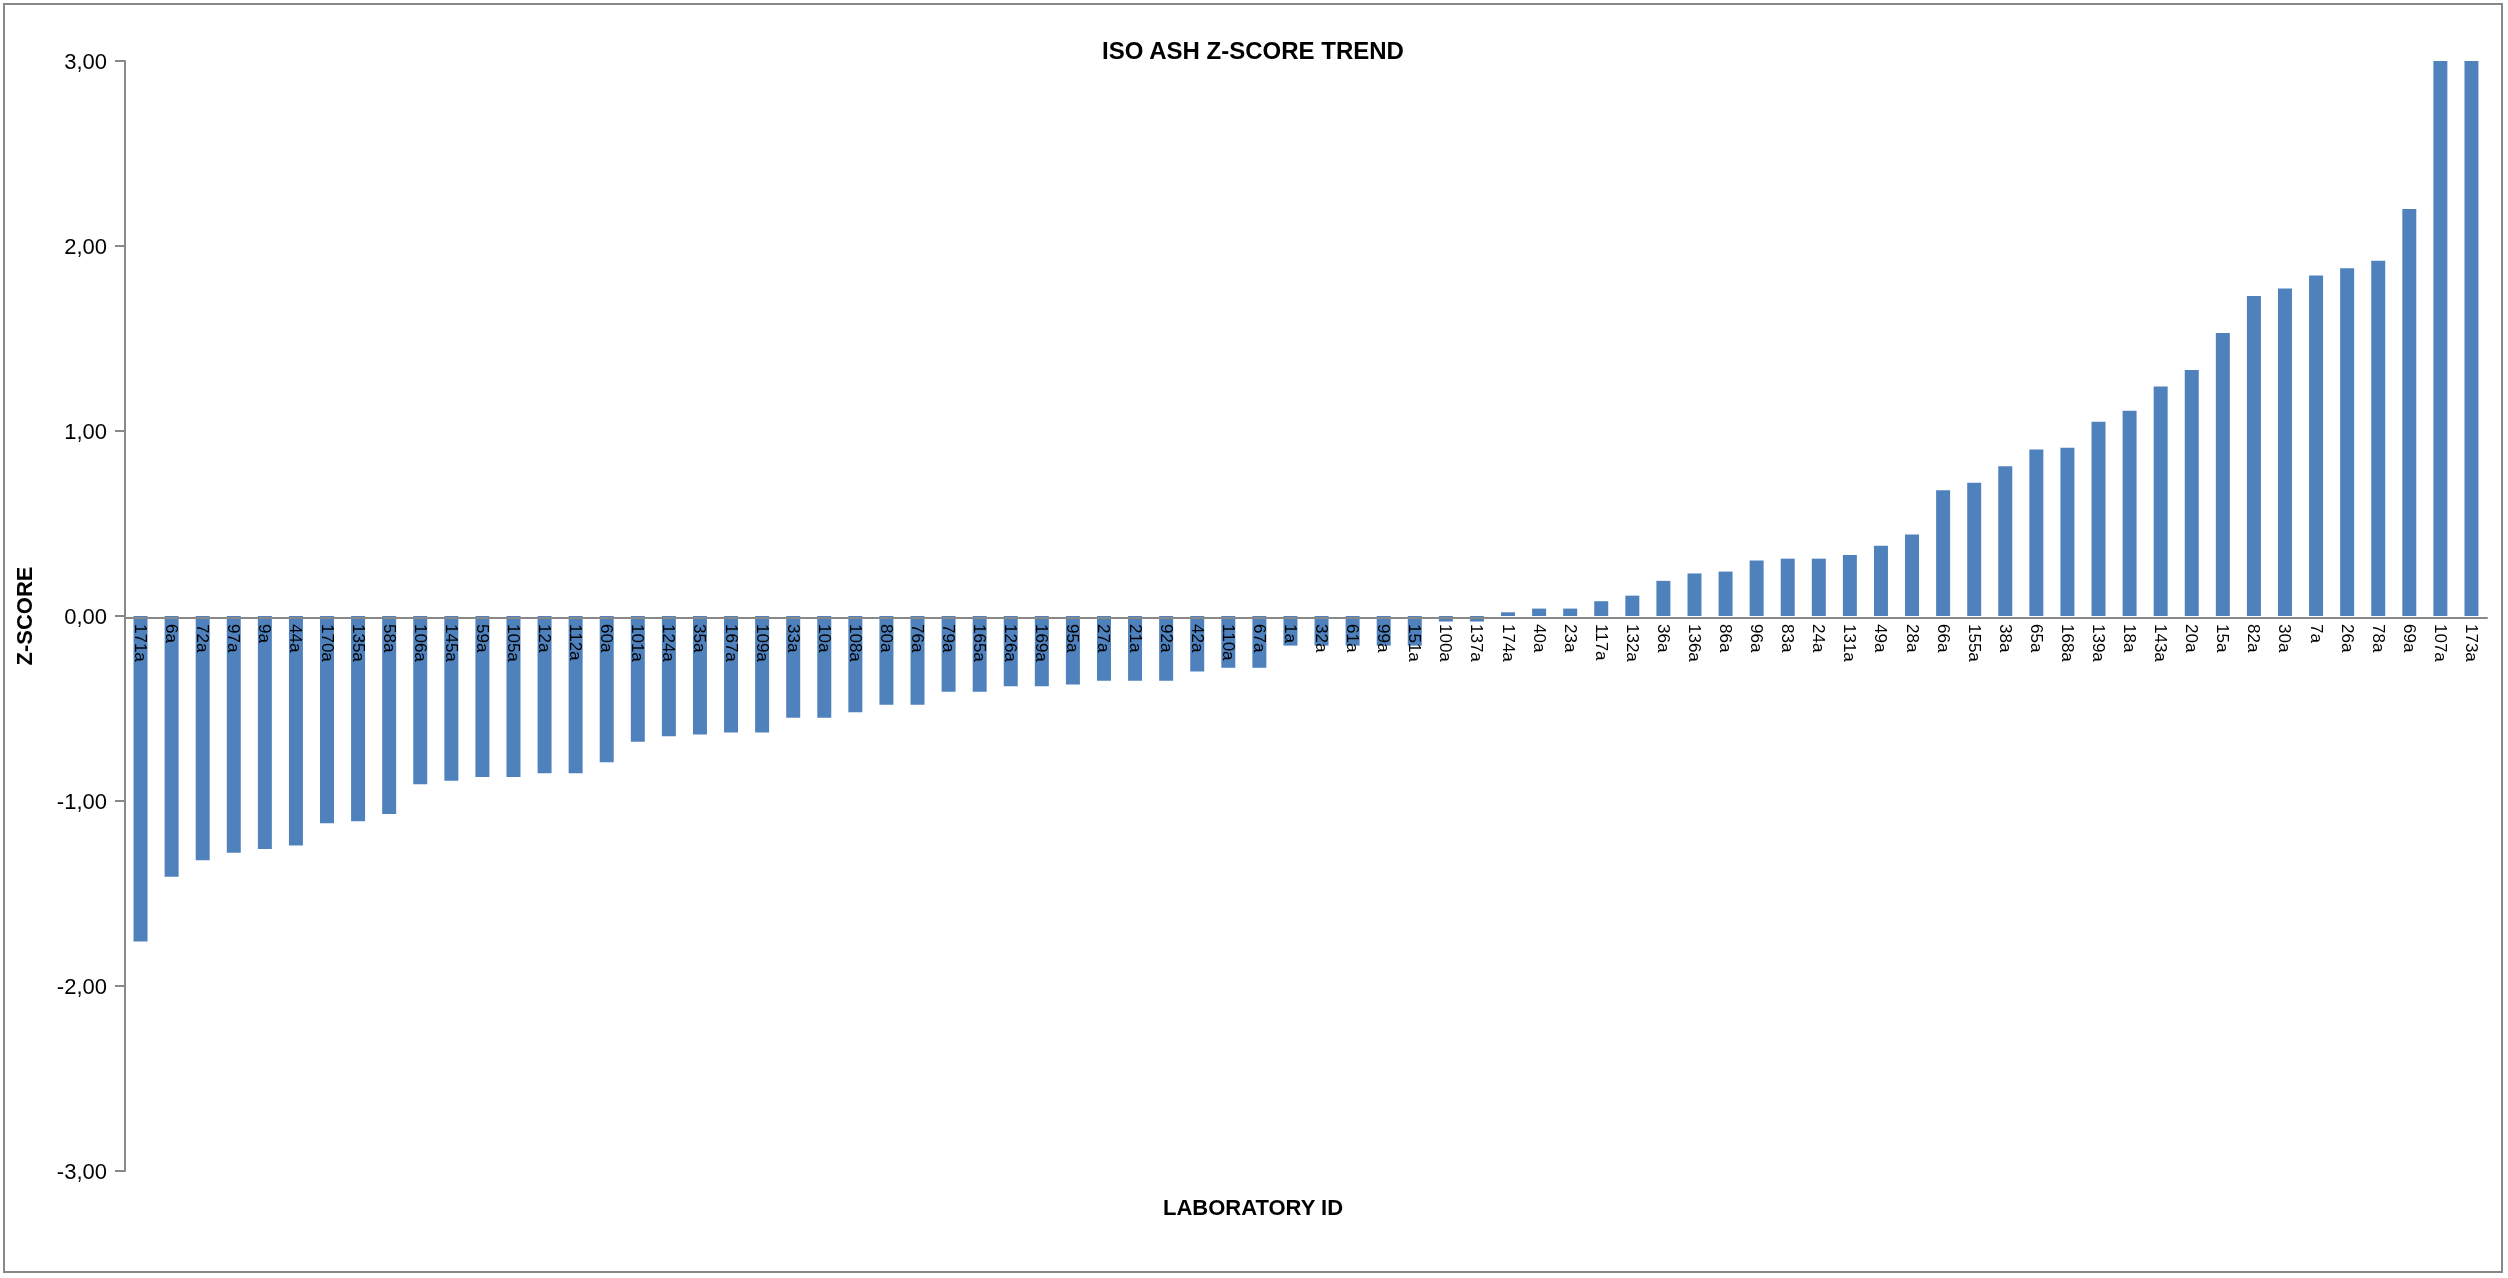 This screenshot has width=2508, height=1278. What do you see at coordinates (1290, 634) in the screenshot?
I see `x-tick-label: 1a` at bounding box center [1290, 634].